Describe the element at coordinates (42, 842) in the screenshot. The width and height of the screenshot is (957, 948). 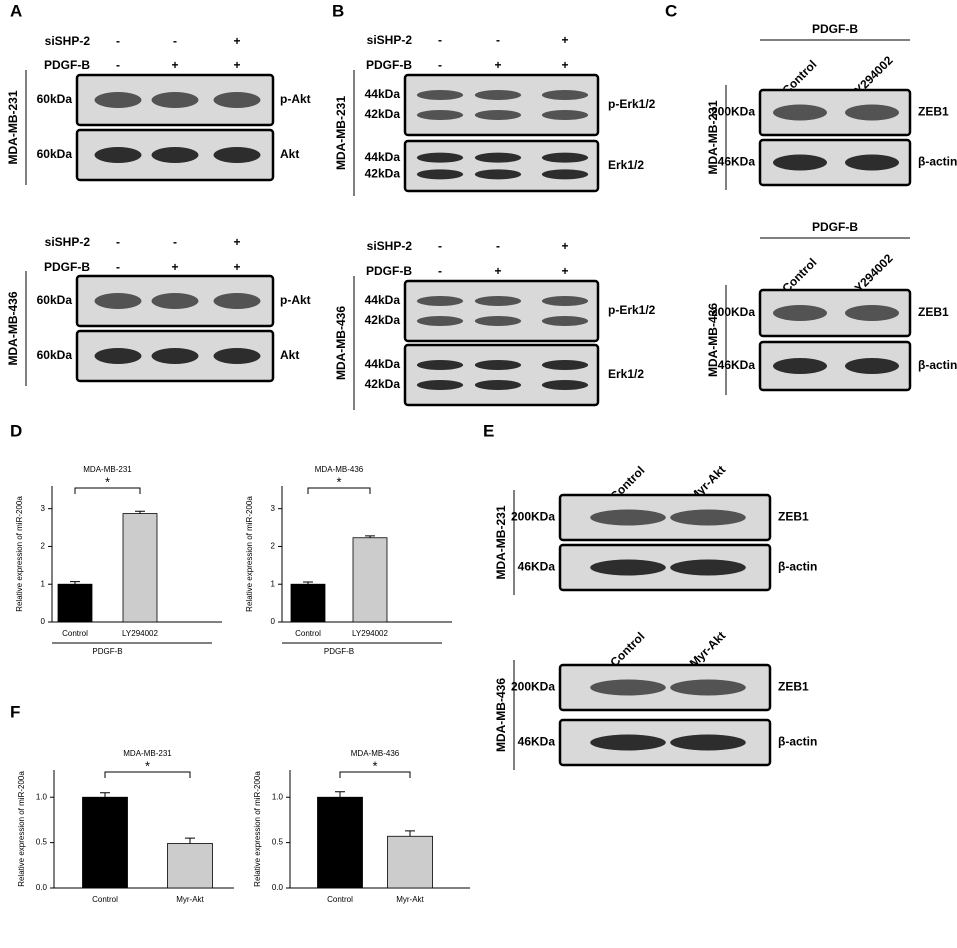
I see `y-tick-label: 0.5` at that location.